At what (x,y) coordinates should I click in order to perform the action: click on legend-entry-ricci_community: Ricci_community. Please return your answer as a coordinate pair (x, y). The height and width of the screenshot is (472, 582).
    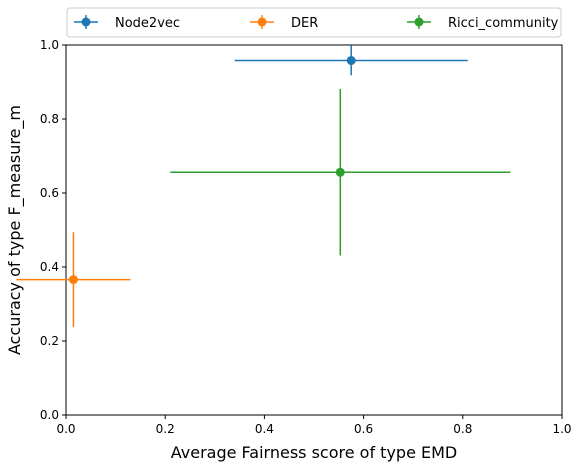
    Looking at the image, I should click on (483, 23).